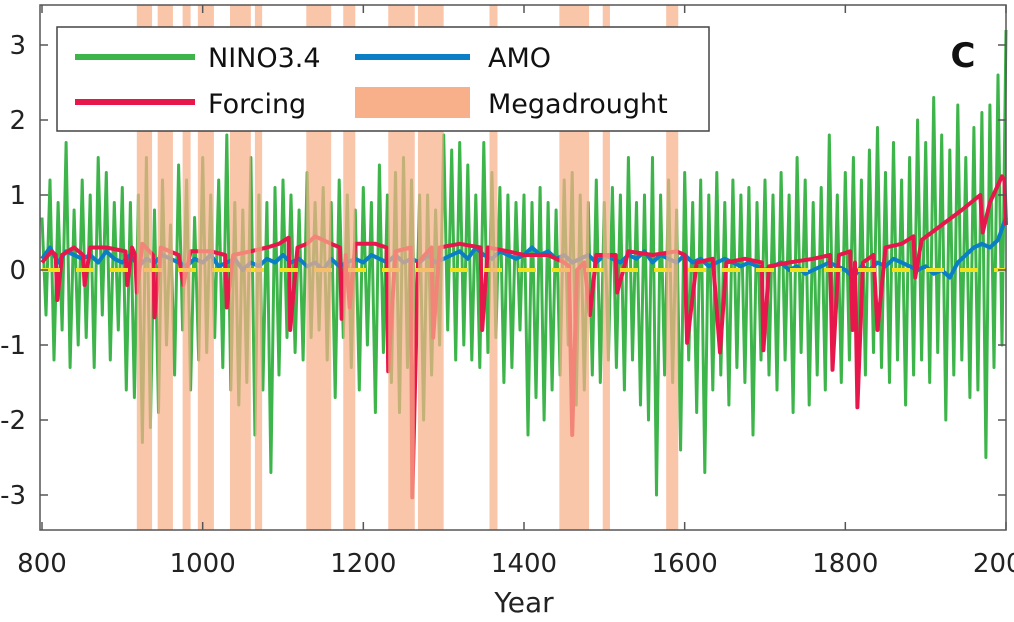 The image size is (1014, 622). What do you see at coordinates (845, 564) in the screenshot?
I see `x-tick-label: 1800` at bounding box center [845, 564].